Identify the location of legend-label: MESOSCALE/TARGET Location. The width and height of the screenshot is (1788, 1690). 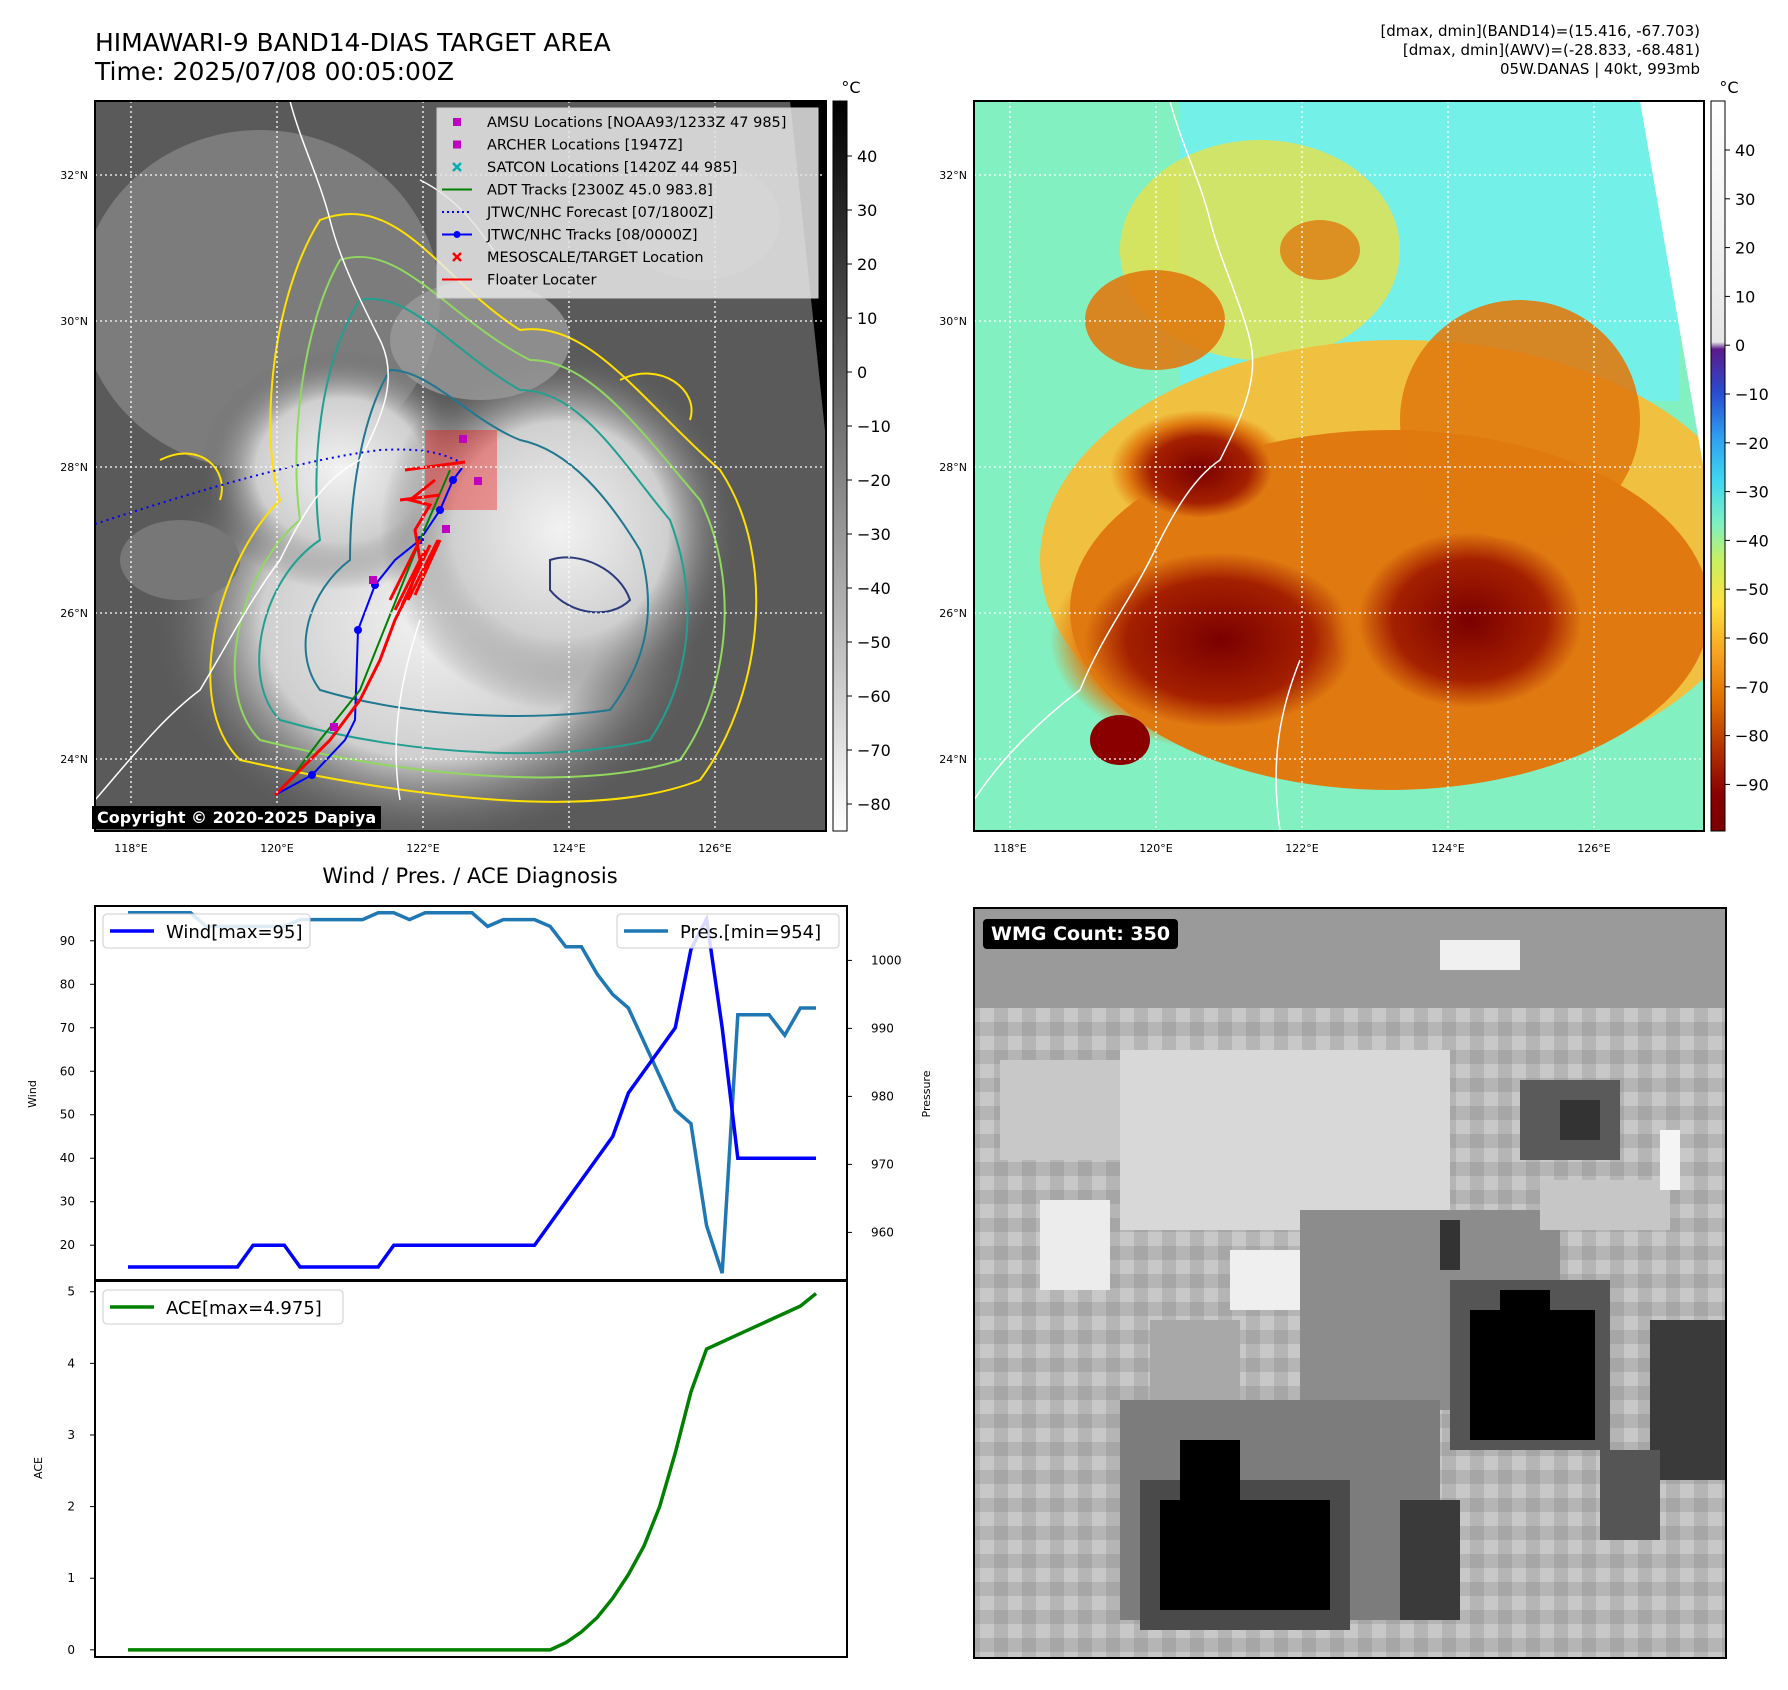
(595, 258).